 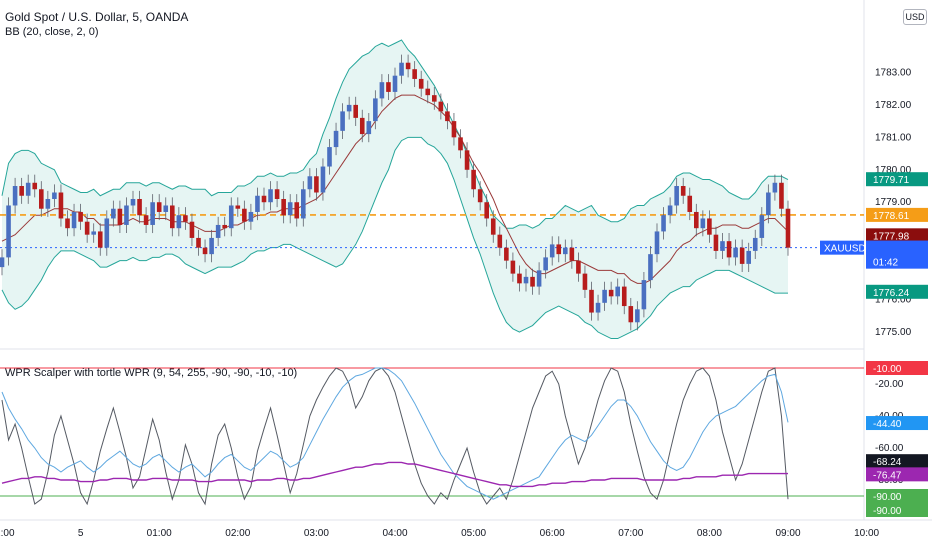 What do you see at coordinates (891, 180) in the screenshot?
I see `price-tag-label: 1779.71` at bounding box center [891, 180].